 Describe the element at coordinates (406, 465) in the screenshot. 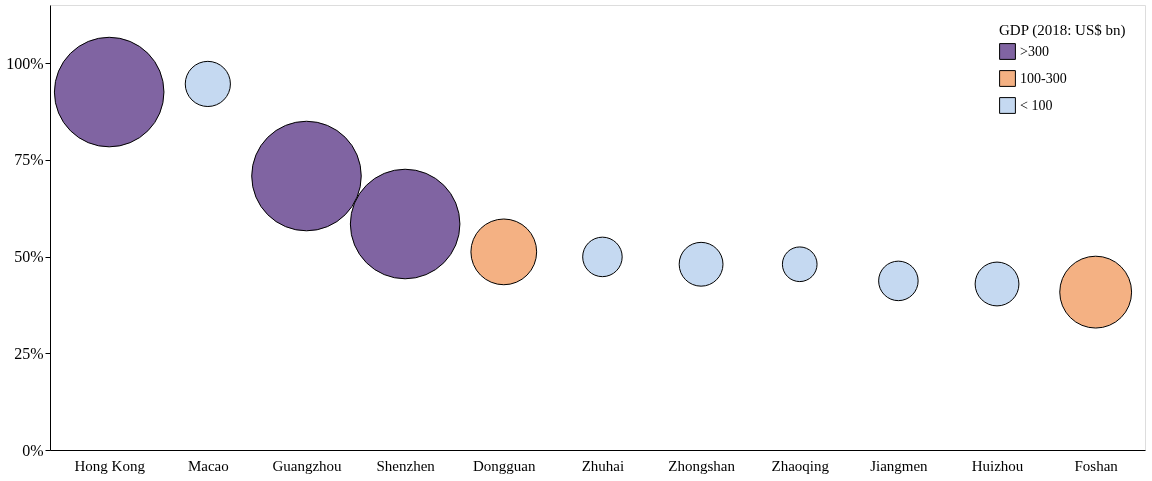

I see `x-tick-label: Shenzhen` at that location.